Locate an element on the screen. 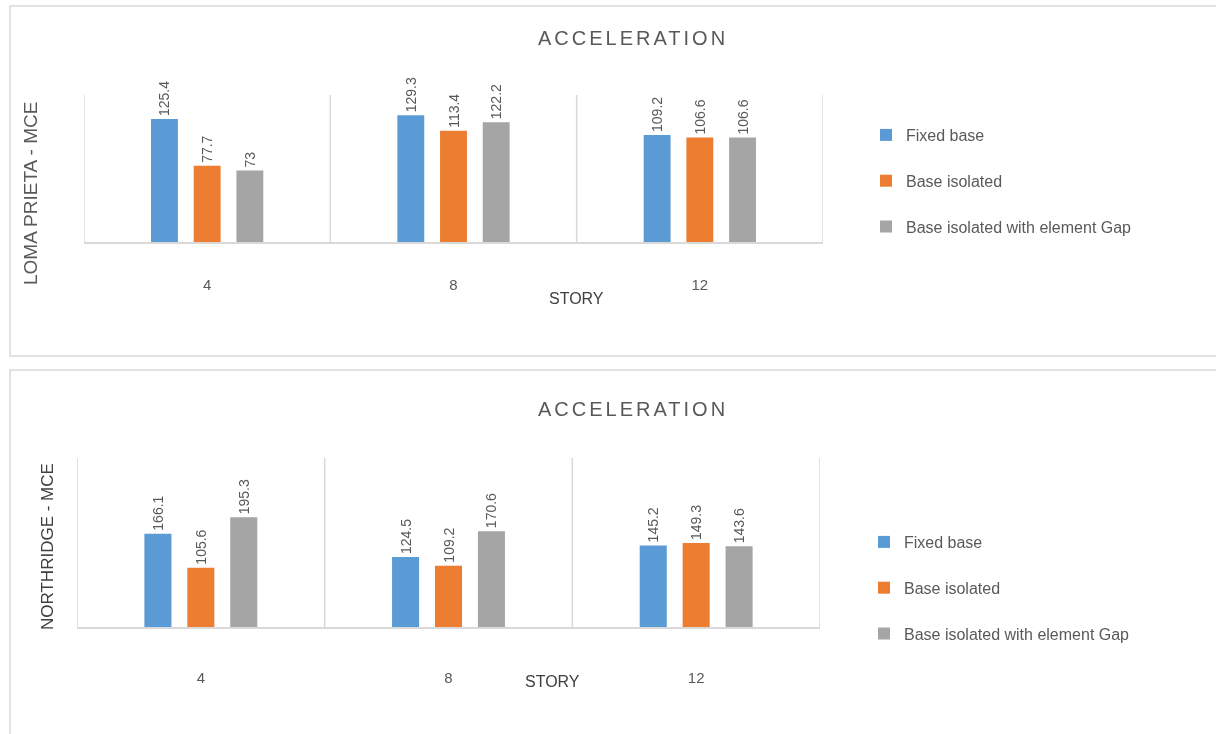 Image resolution: width=1216 pixels, height=734 pixels. data-label: 129.3 is located at coordinates (410, 95).